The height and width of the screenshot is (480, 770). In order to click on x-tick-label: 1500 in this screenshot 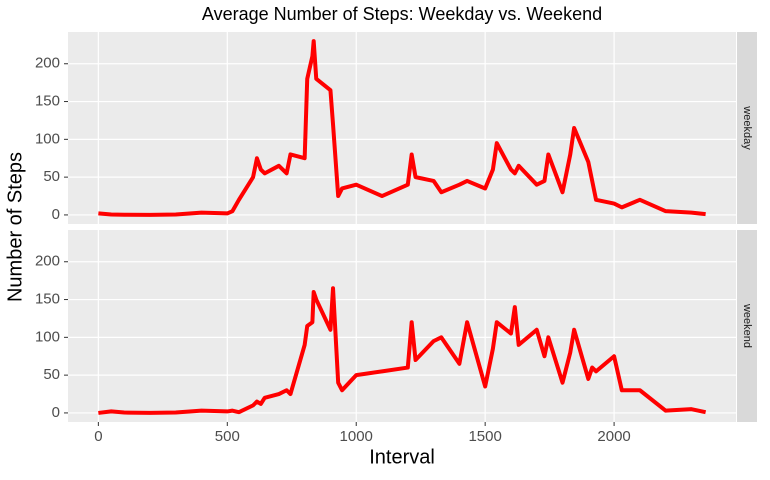, I will do `click(484, 436)`.